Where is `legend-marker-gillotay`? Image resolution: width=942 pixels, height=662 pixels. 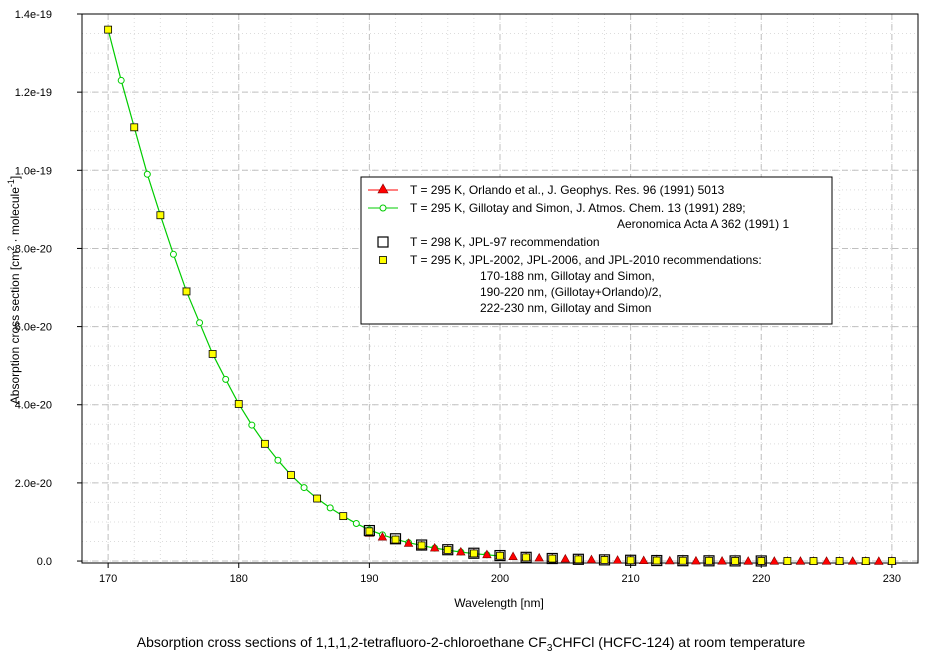 legend-marker-gillotay is located at coordinates (383, 208).